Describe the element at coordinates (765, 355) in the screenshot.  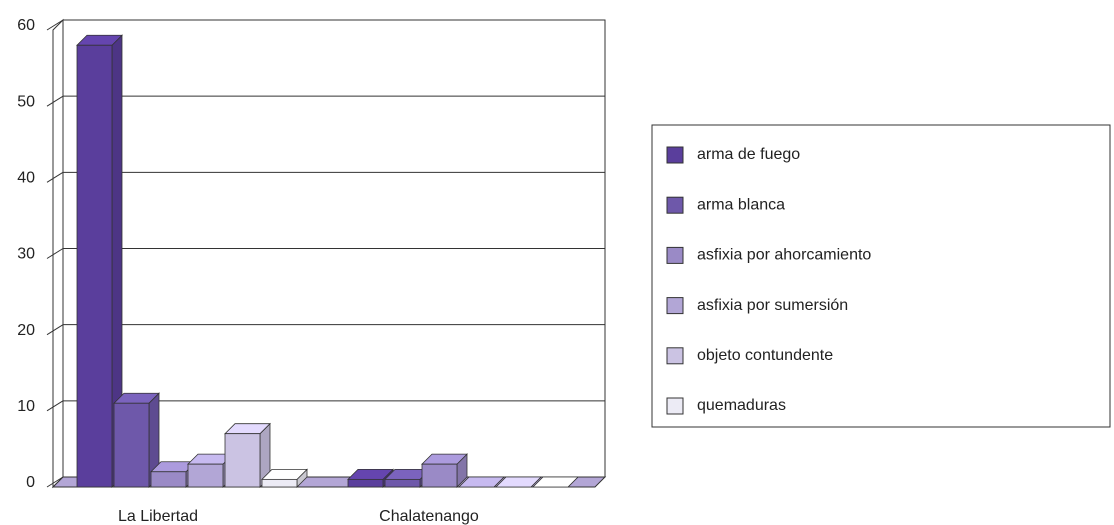
I see `legend-label: objeto contundente` at that location.